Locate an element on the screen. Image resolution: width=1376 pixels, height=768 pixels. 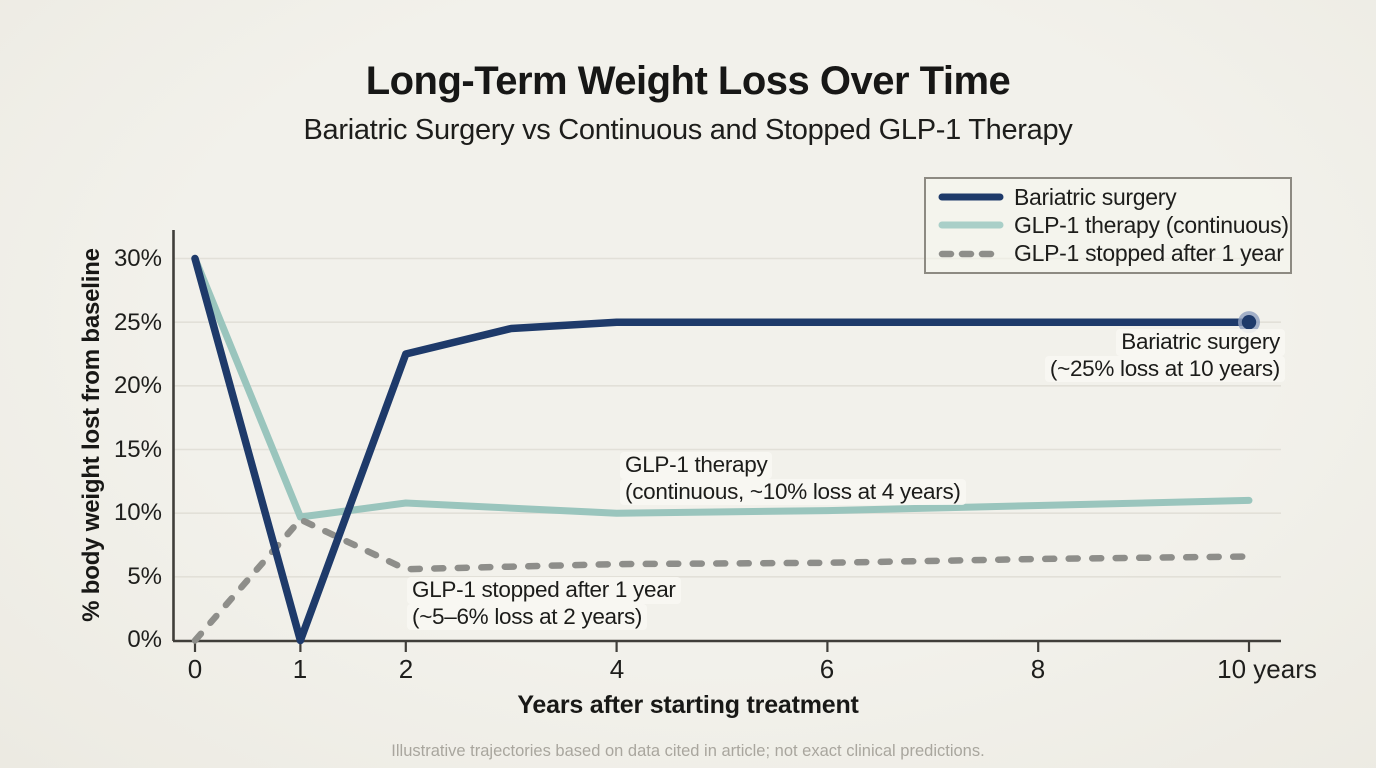
x-tick-0: 0 is located at coordinates (195, 669).